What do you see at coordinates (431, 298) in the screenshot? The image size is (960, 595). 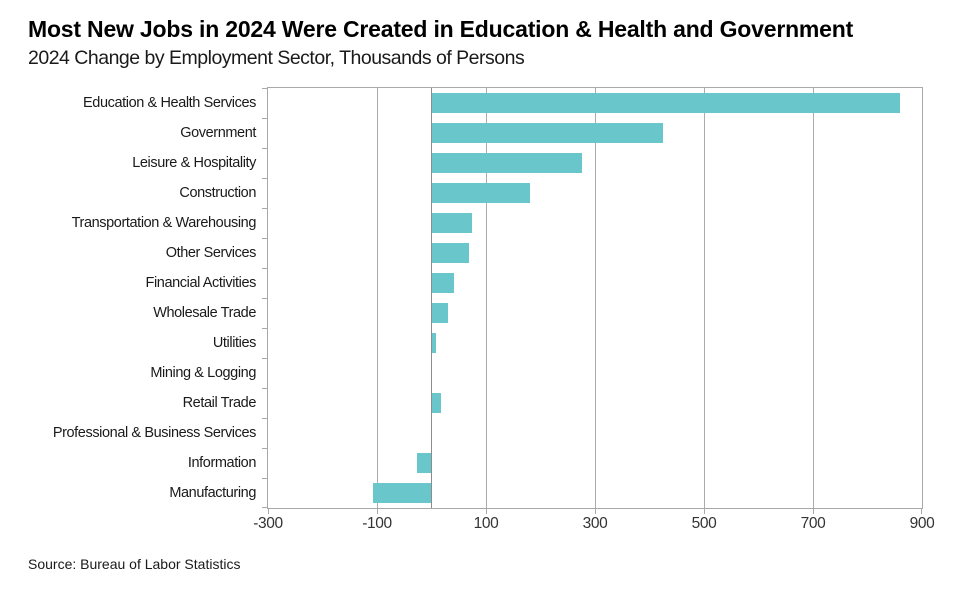 I see `zero-axis-line` at bounding box center [431, 298].